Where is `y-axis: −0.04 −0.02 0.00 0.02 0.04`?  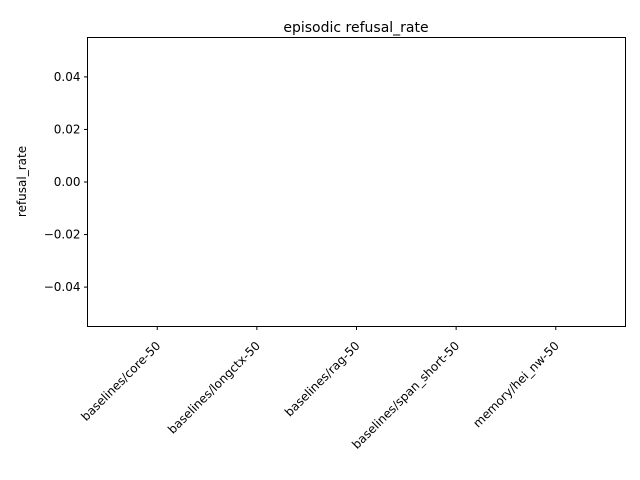 y-axis: −0.04 −0.02 0.00 0.02 0.04 is located at coordinates (66, 182).